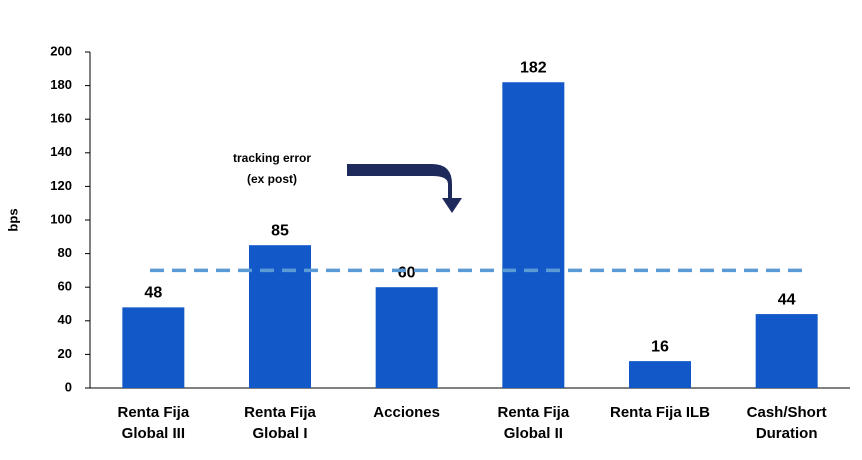 The width and height of the screenshot is (862, 460). Describe the element at coordinates (407, 272) in the screenshot. I see `data-label: 60` at that location.